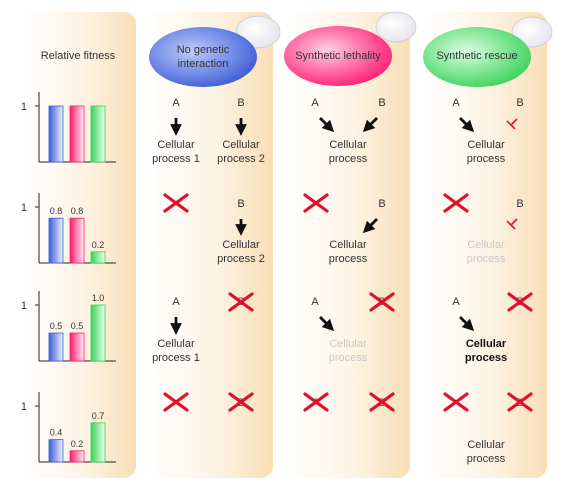  What do you see at coordinates (176, 402) in the screenshot?
I see `row4-no-delete-a-icon` at bounding box center [176, 402].